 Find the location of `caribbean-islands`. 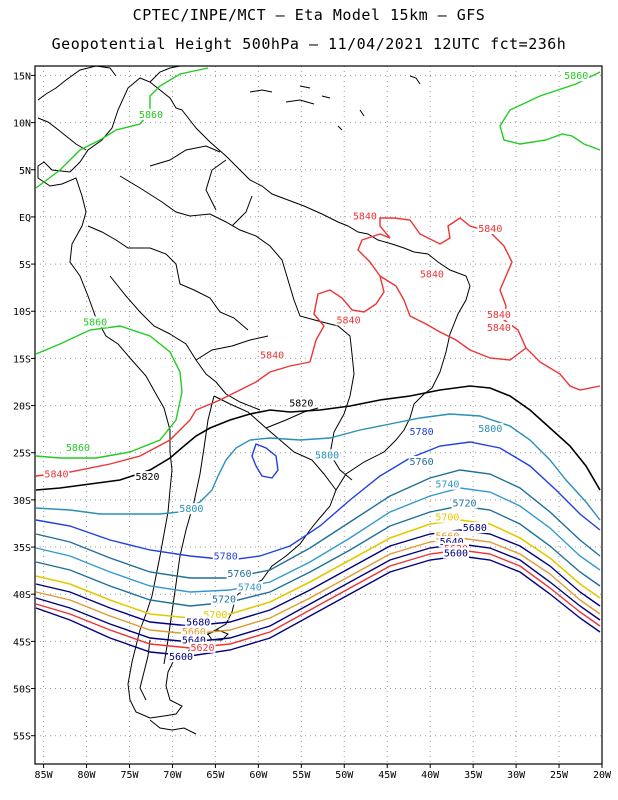

caribbean-islands is located at coordinates (335, 103).